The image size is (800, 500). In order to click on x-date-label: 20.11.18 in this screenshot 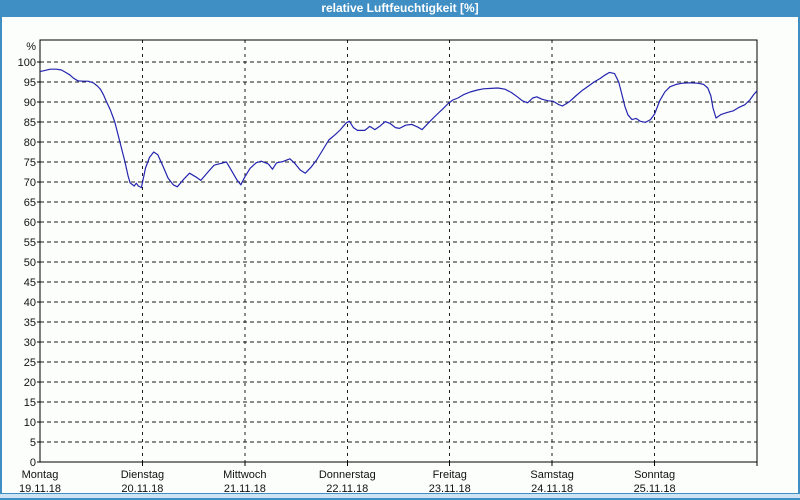, I will do `click(142, 489)`.